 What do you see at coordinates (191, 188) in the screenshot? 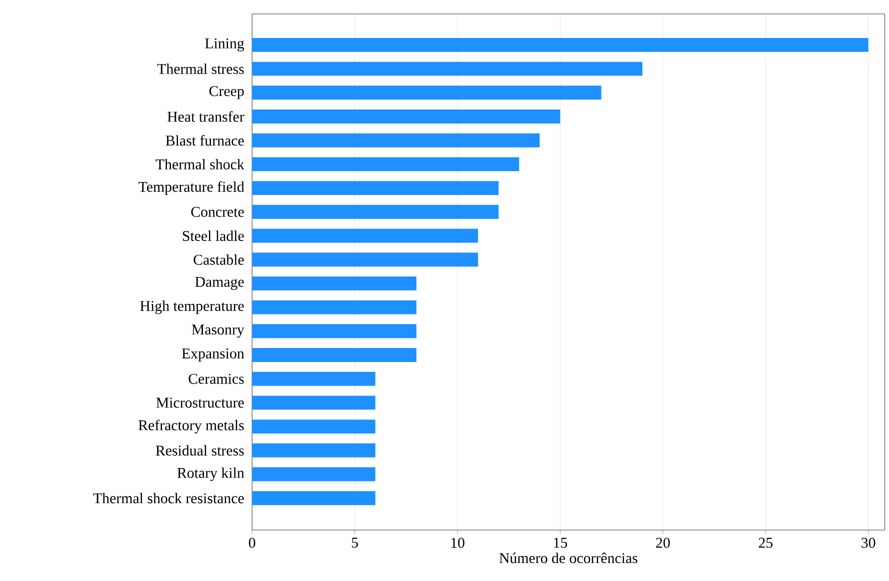
I see `y-tick-label: Temperature field` at bounding box center [191, 188].